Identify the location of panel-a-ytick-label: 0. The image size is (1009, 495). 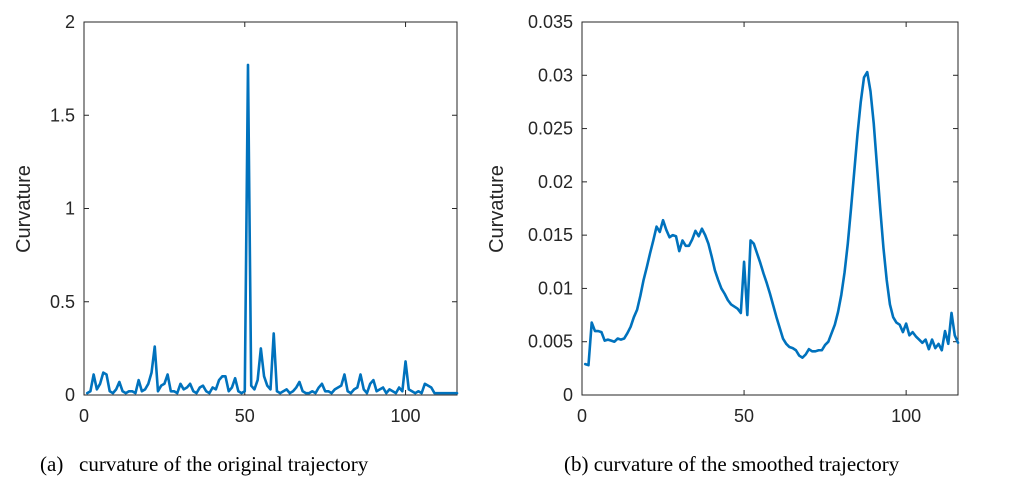
(70, 395).